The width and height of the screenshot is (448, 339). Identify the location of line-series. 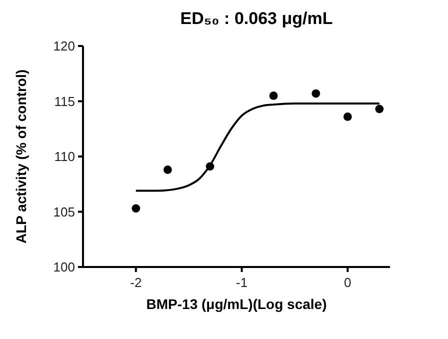
(257, 147).